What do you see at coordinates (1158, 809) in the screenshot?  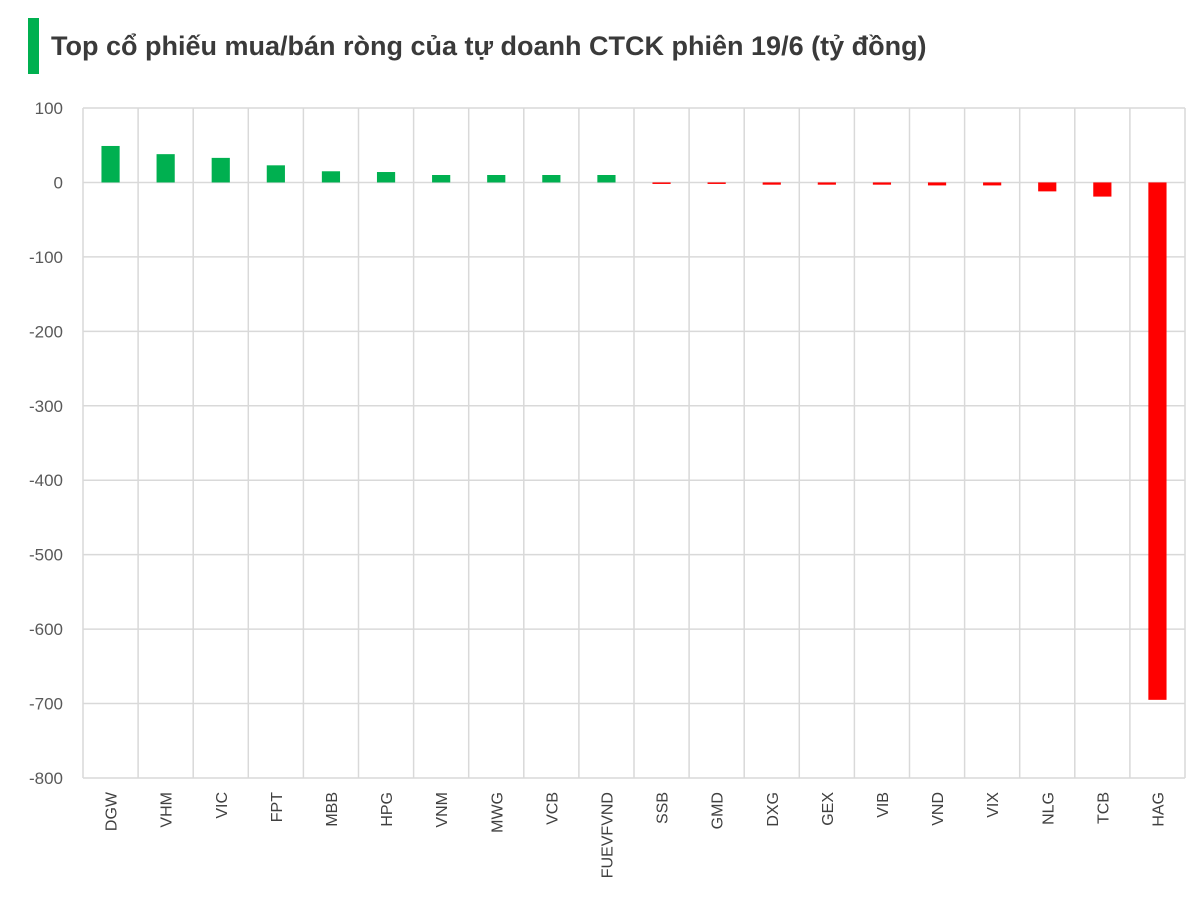 I see `x-tick-label: HAG` at bounding box center [1158, 809].